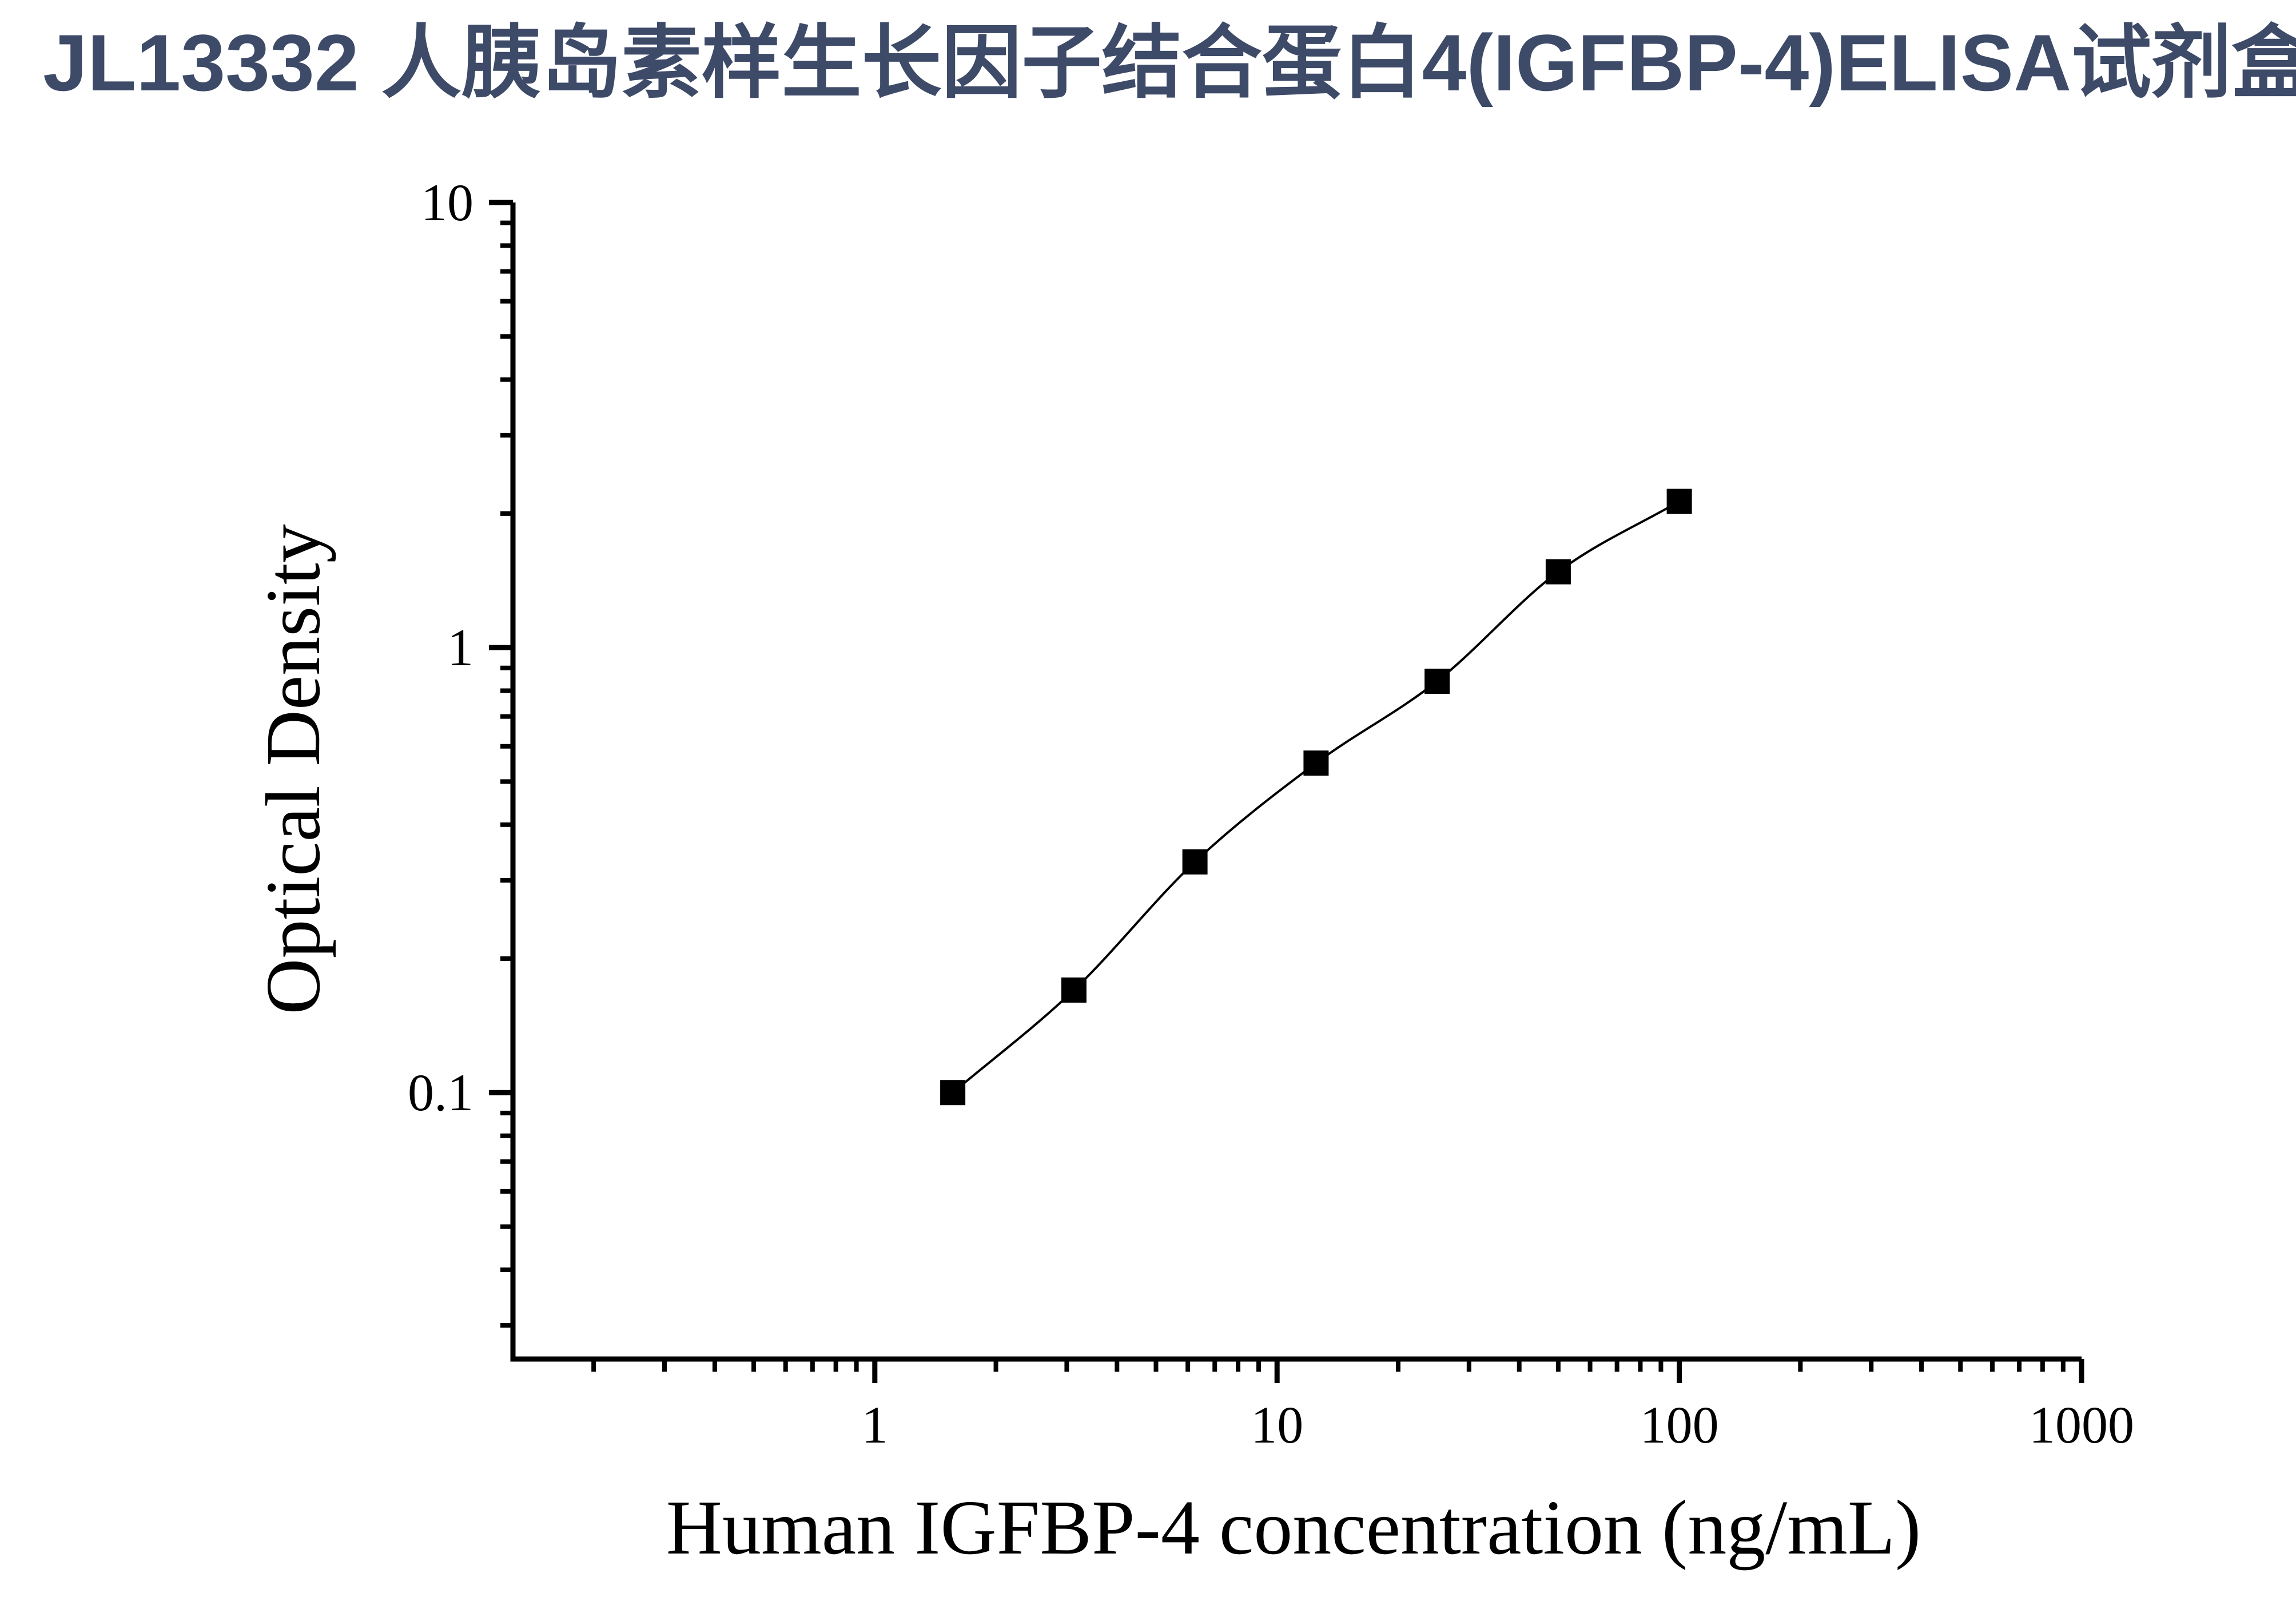 This screenshot has height=1605, width=2296. Describe the element at coordinates (460, 647) in the screenshot. I see `y-tick-label: 1` at that location.